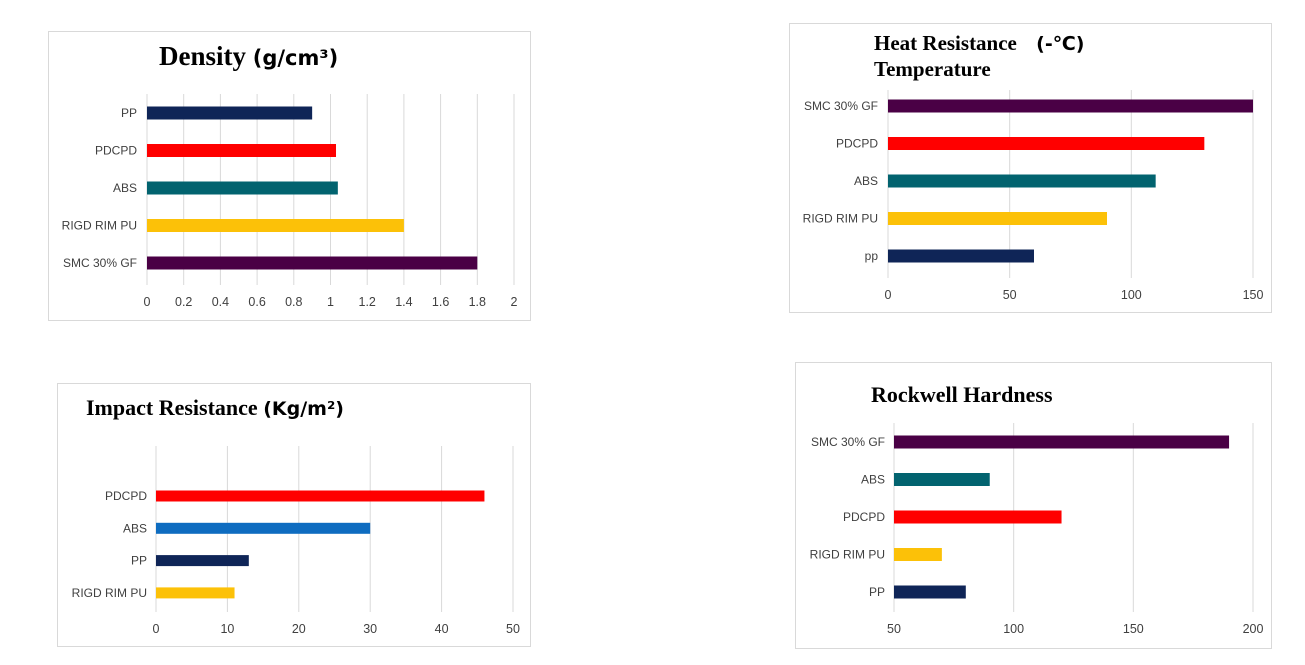  Describe the element at coordinates (440, 302) in the screenshot. I see `density-tick-label: 1.6` at that location.